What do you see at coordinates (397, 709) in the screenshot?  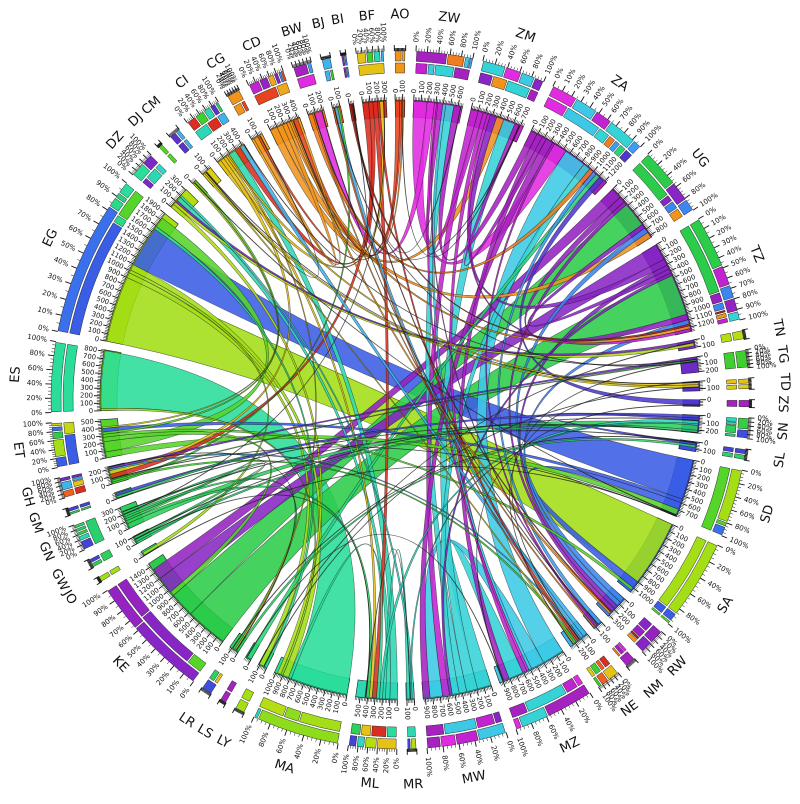 I see `num-tick-label-ML: 0` at bounding box center [397, 709].